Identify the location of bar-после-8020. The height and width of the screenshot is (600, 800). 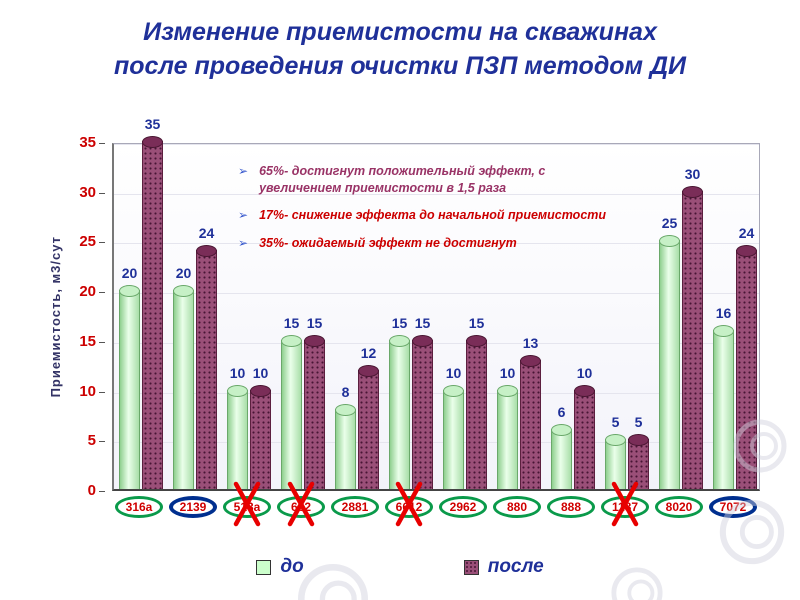
(692, 337).